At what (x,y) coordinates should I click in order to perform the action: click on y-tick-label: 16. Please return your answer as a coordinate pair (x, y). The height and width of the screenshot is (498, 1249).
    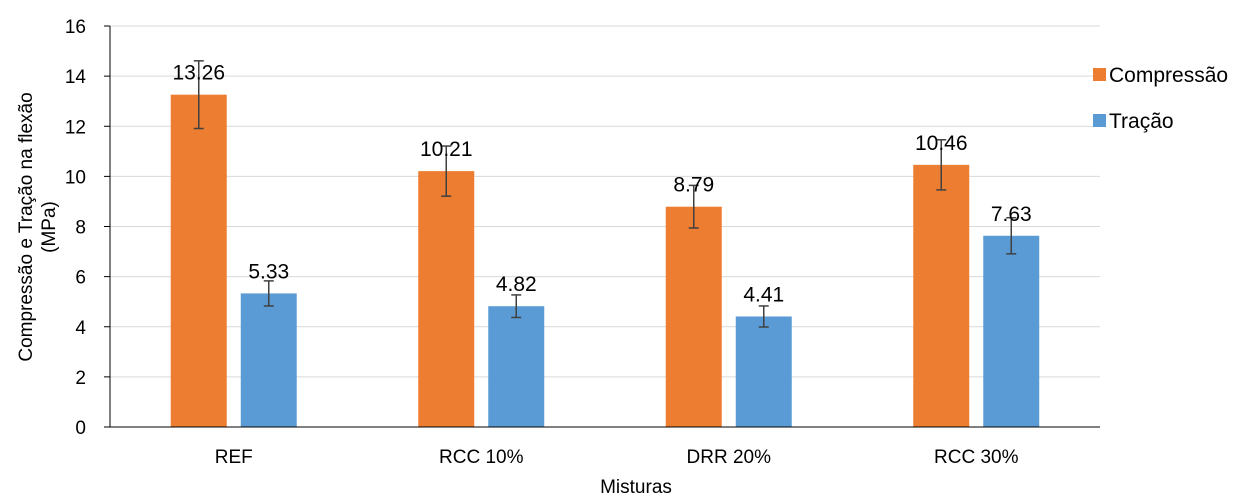
    Looking at the image, I should click on (75, 27).